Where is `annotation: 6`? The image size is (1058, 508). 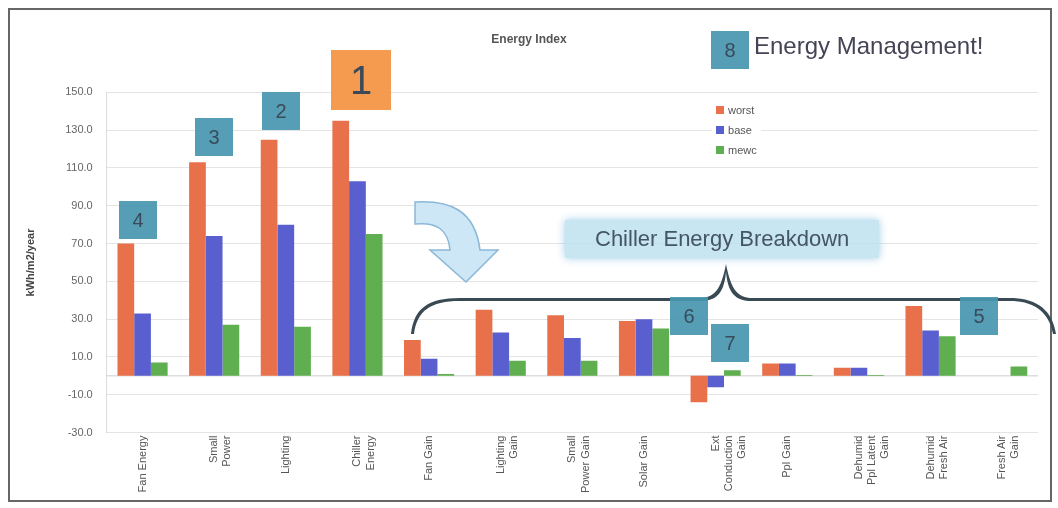
annotation: 6 is located at coordinates (689, 316).